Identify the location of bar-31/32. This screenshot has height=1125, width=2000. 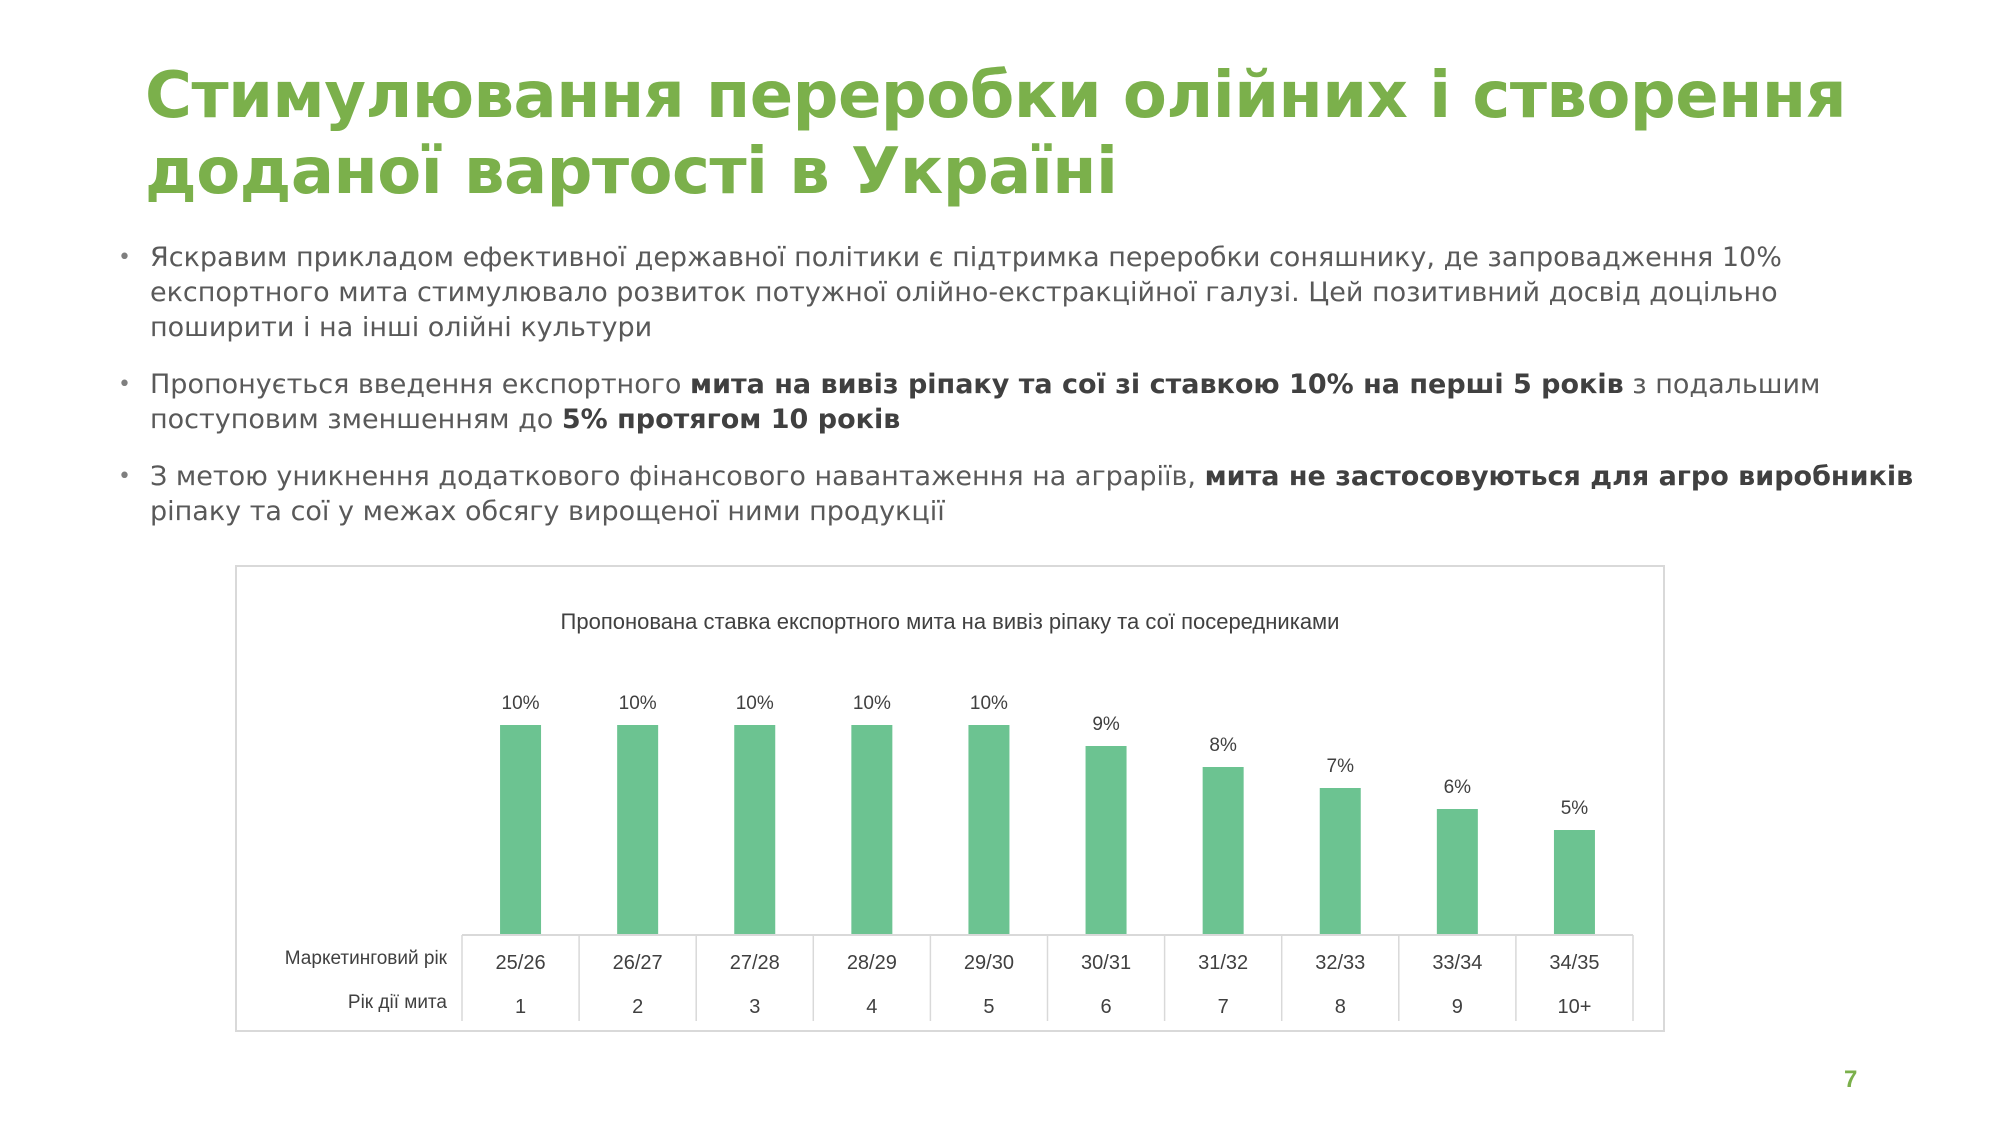
(1223, 851).